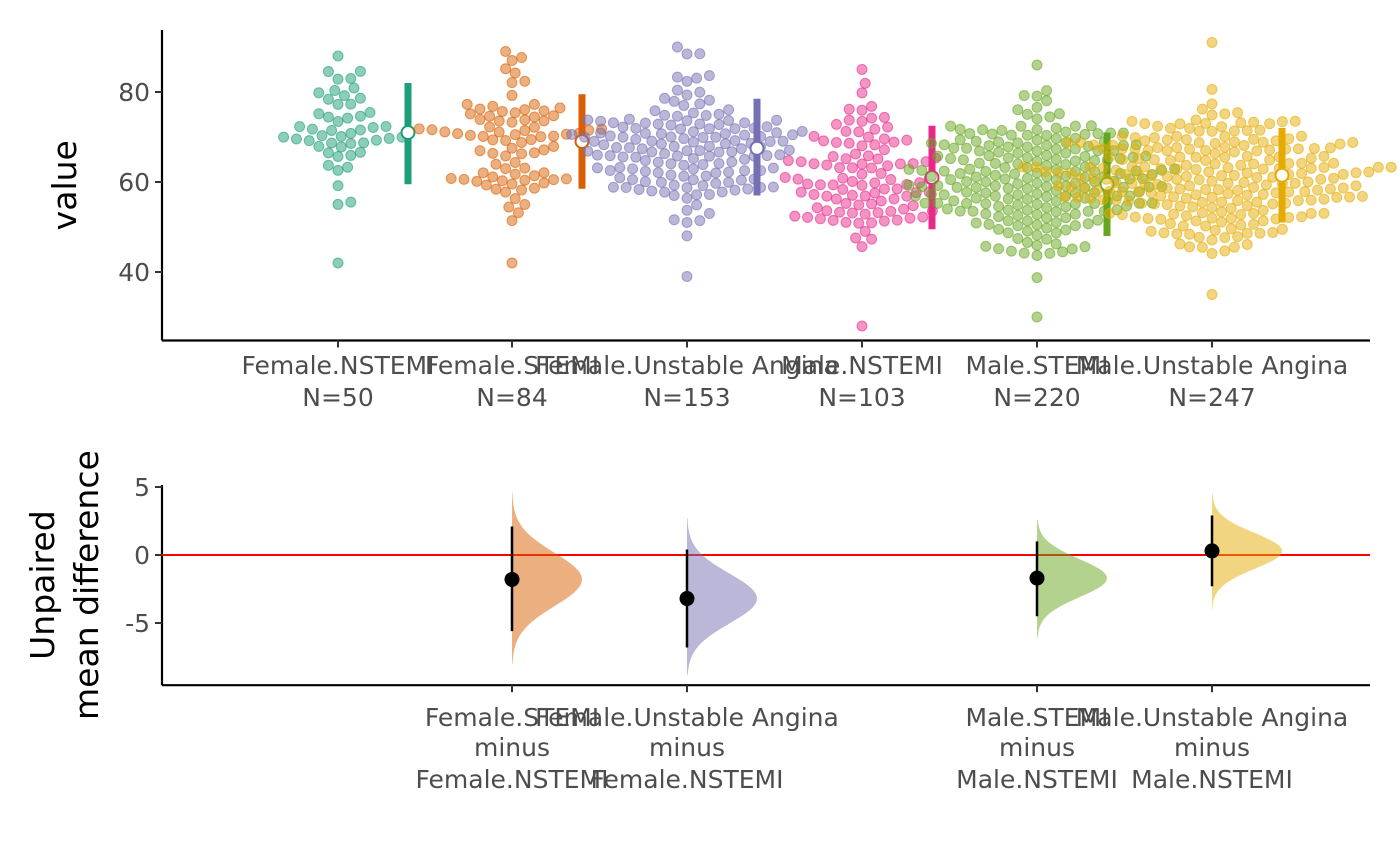 The image size is (1400, 866). What do you see at coordinates (687, 747) in the screenshot?
I see `x-tick-label-minus: minus` at bounding box center [687, 747].